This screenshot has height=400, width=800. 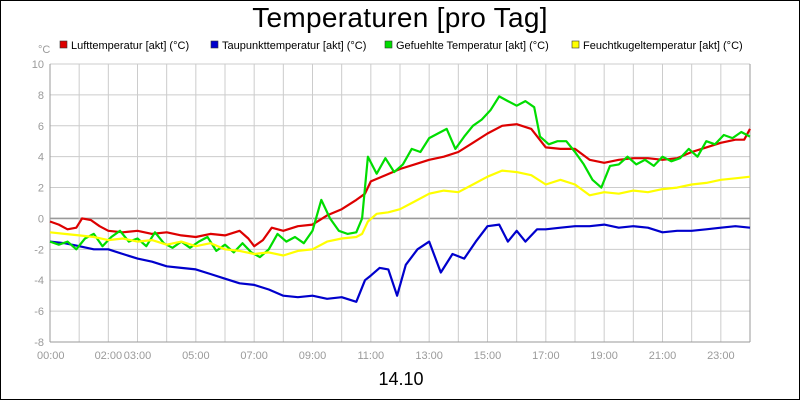 What do you see at coordinates (370, 356) in the screenshot?
I see `x-tick-label: 11:00` at bounding box center [370, 356].